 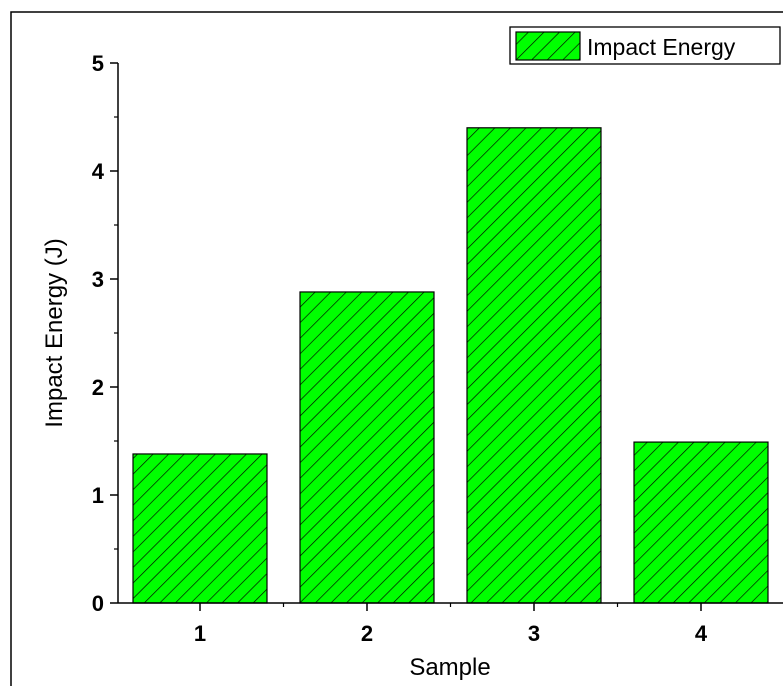 What do you see at coordinates (449, 667) in the screenshot?
I see `x-axis-title: Sample` at bounding box center [449, 667].